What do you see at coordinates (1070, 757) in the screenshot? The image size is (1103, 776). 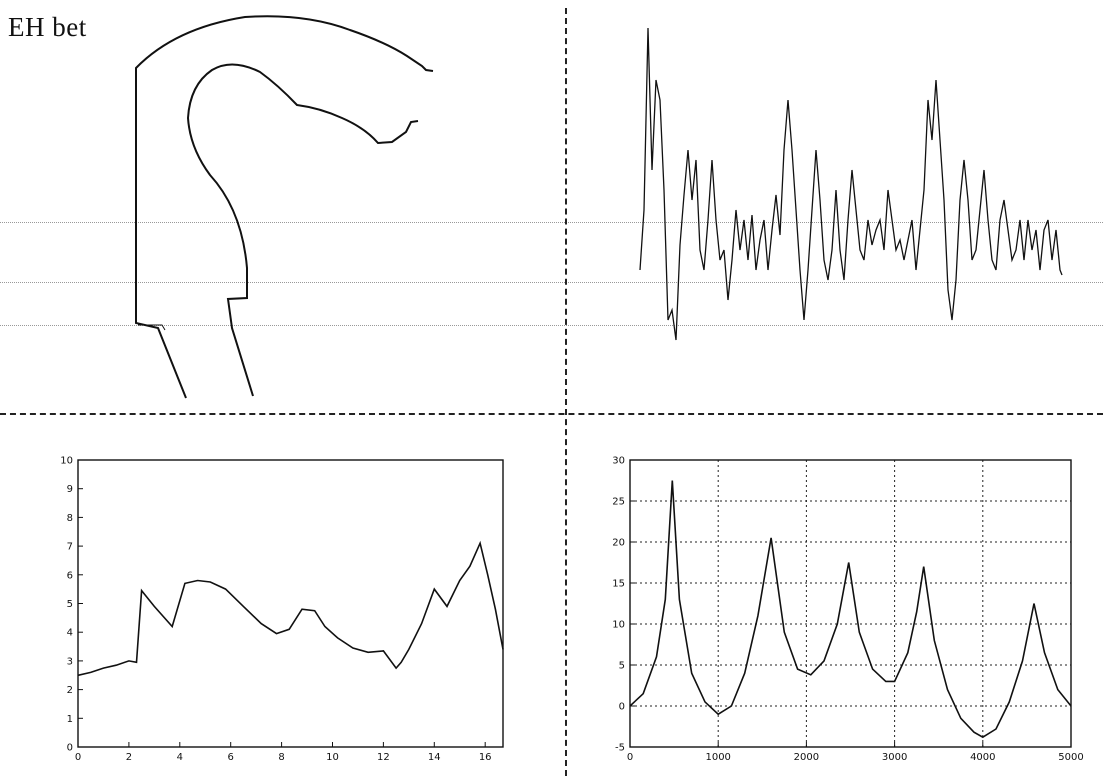 I see `chart-formant-x-tick-label: 5000` at bounding box center [1070, 757].